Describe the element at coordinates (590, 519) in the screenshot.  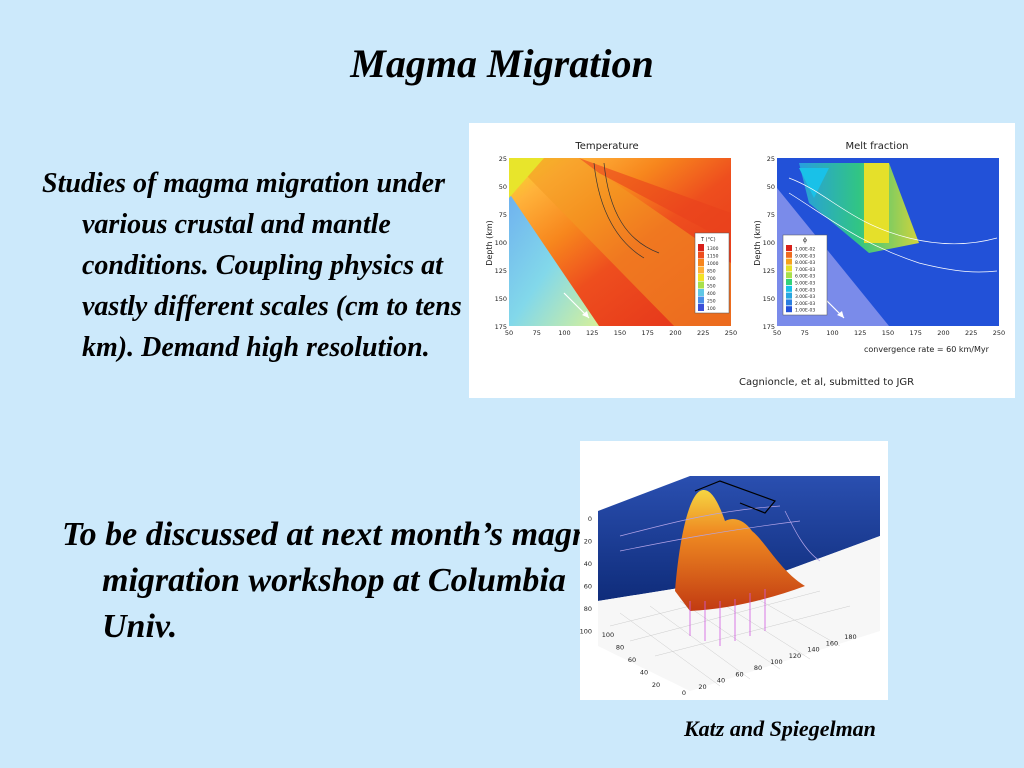
I see `z-tick-label: 0` at that location.